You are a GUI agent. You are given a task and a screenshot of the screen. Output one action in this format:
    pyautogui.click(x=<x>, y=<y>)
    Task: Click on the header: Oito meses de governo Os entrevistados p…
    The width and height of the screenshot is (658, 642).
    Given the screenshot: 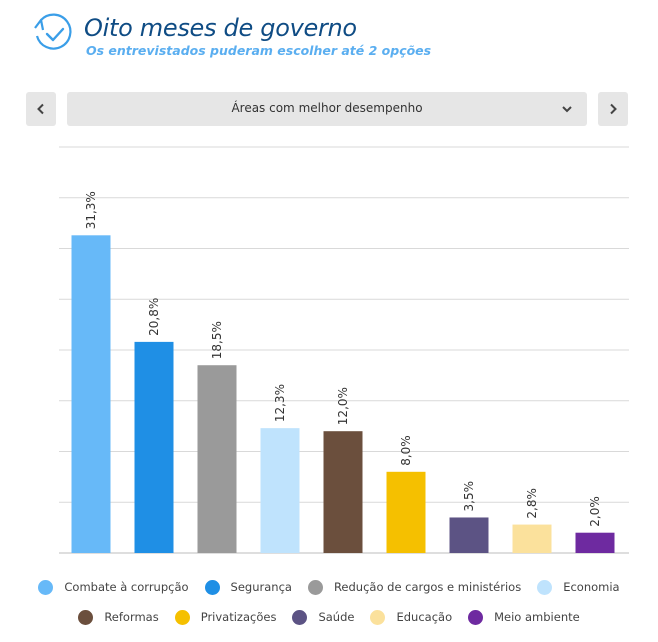 What is the action you would take?
    pyautogui.click(x=329, y=40)
    